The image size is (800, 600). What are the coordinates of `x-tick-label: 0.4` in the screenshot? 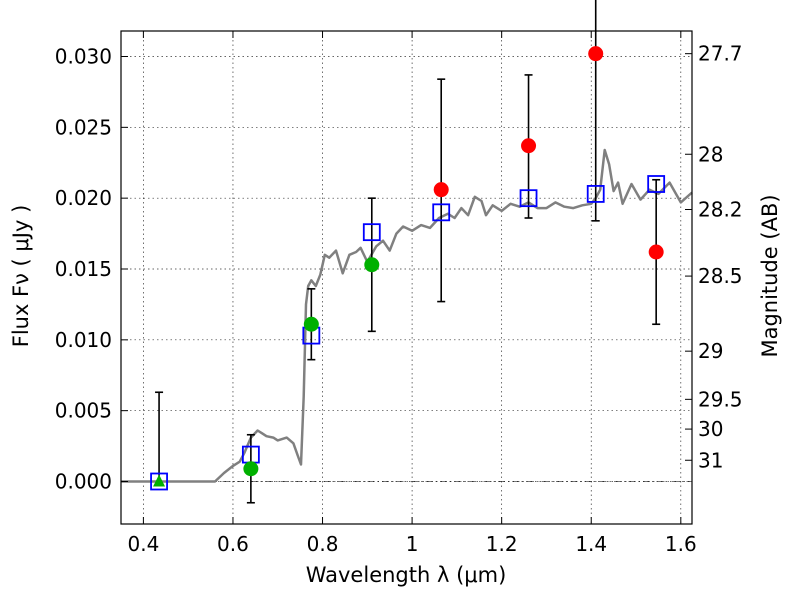 It's located at (143, 544).